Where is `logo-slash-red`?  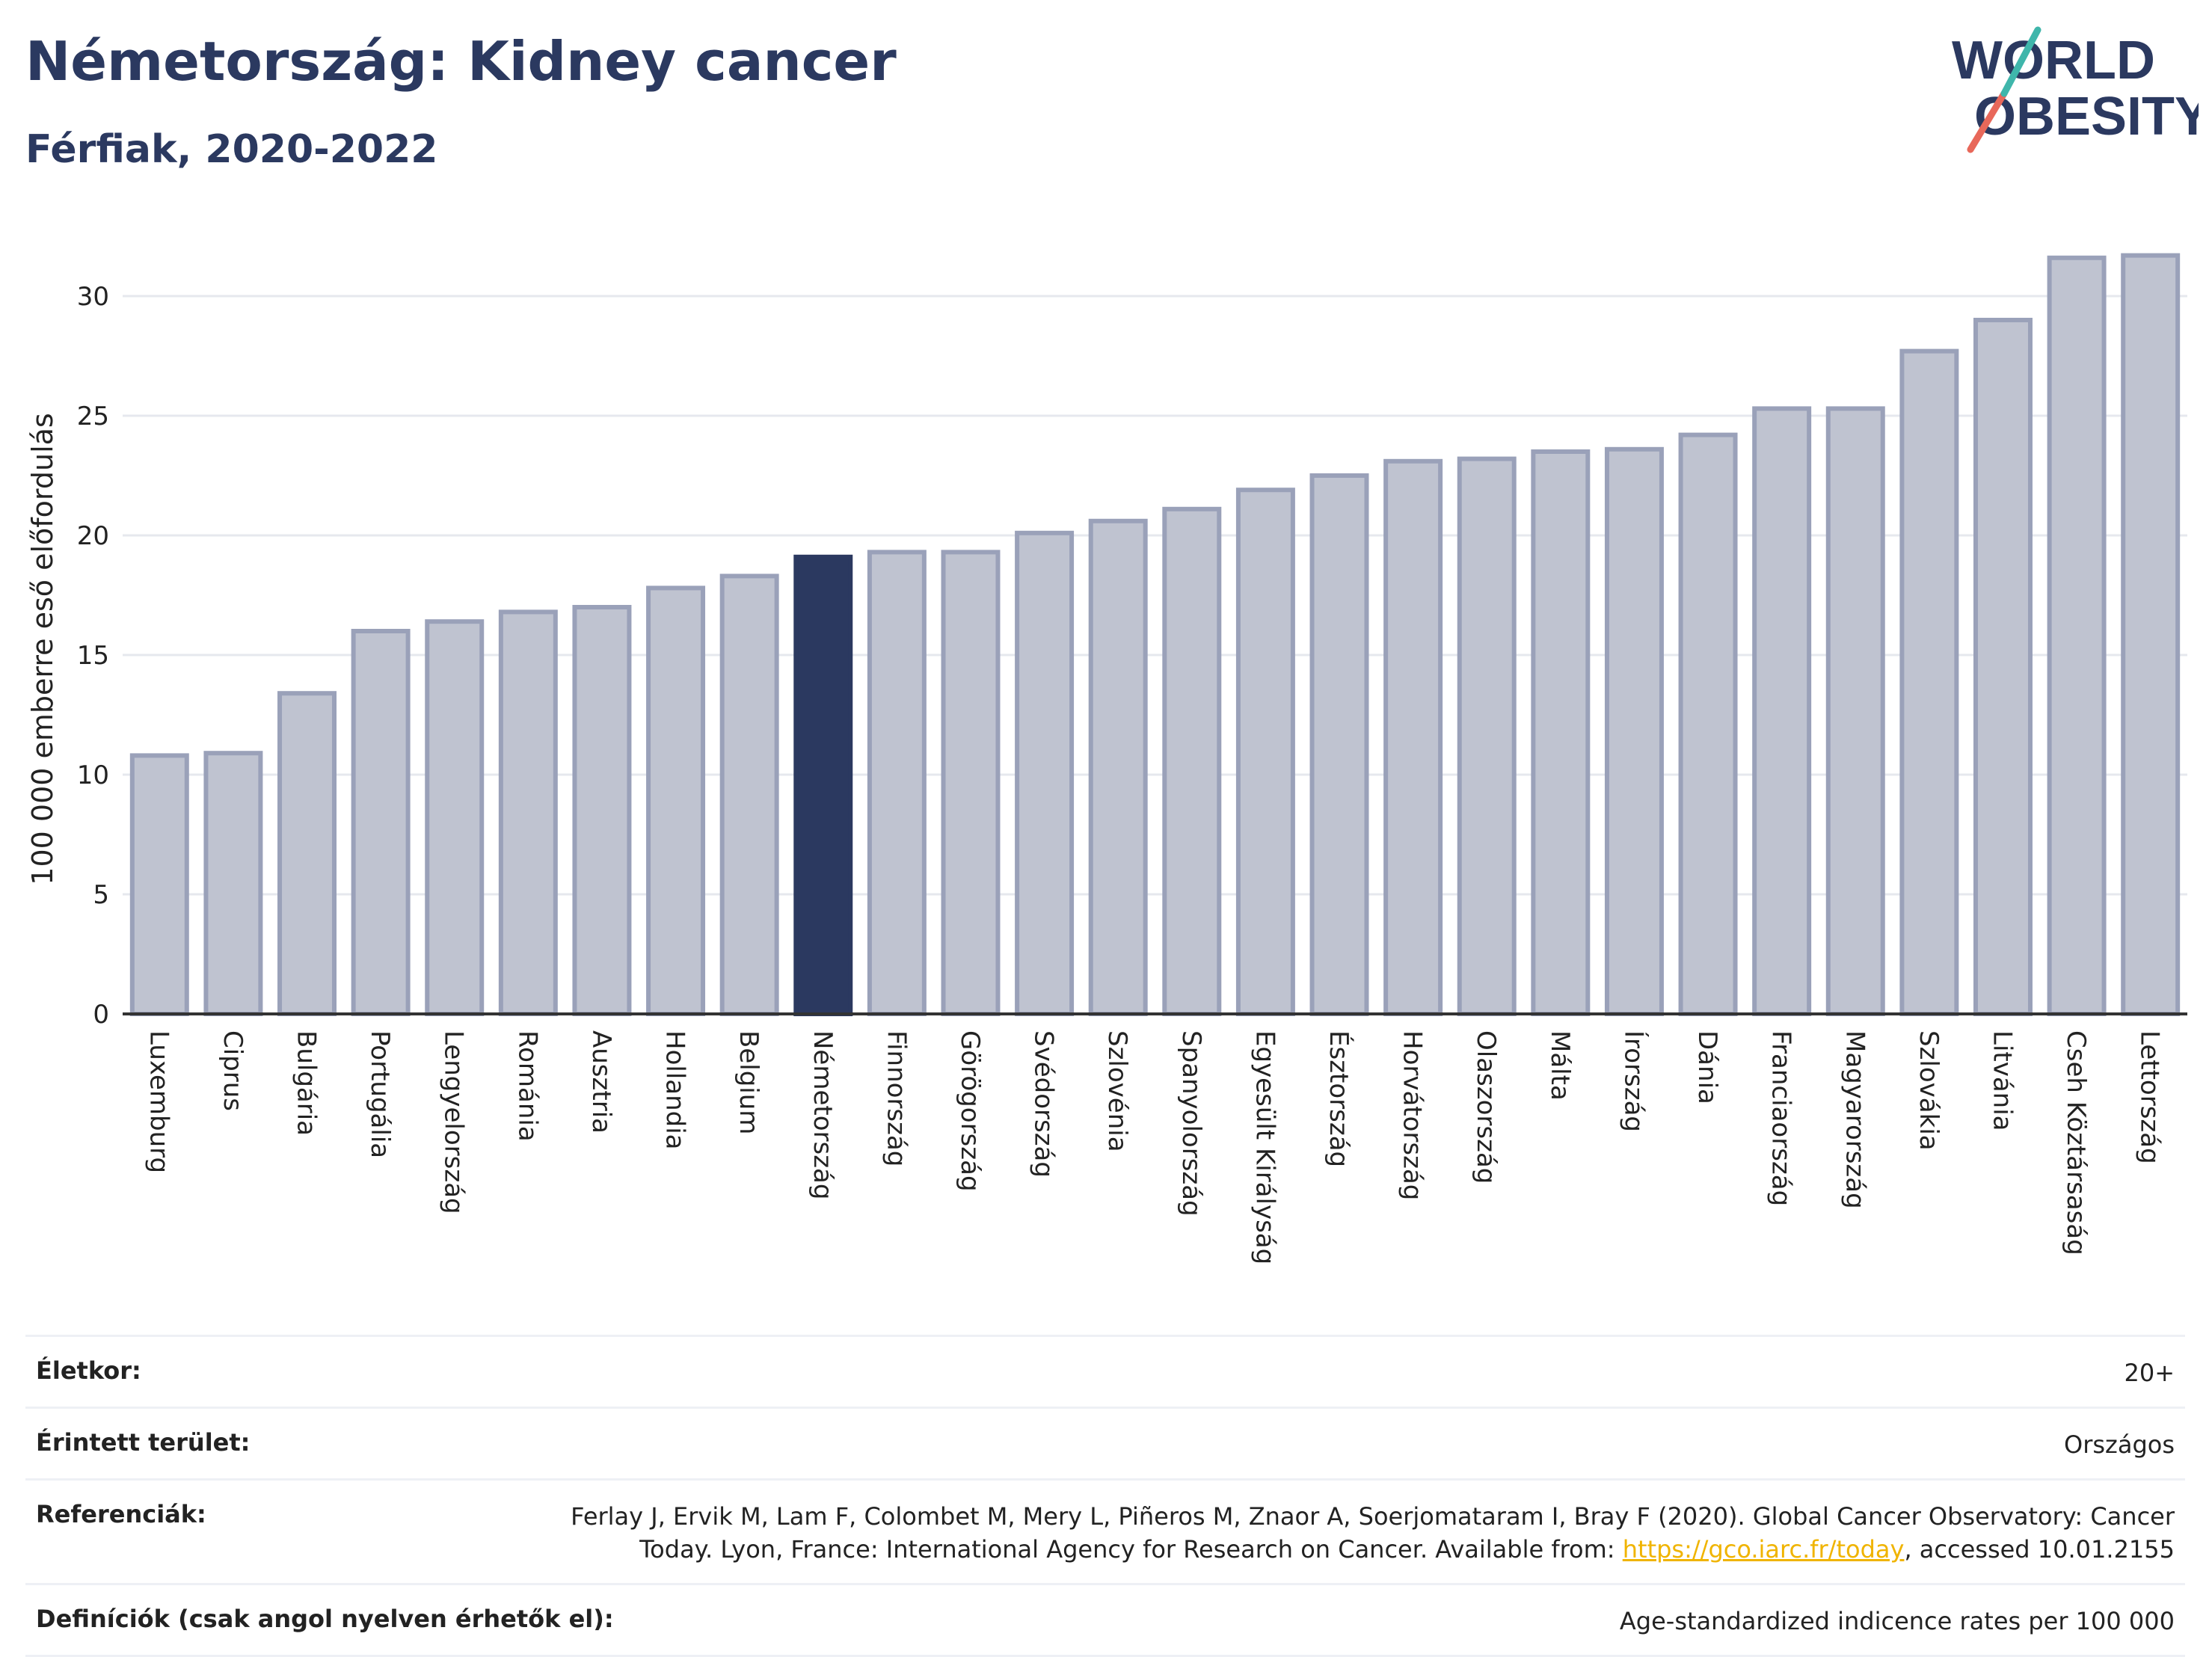 logo-slash-red is located at coordinates (1987, 121).